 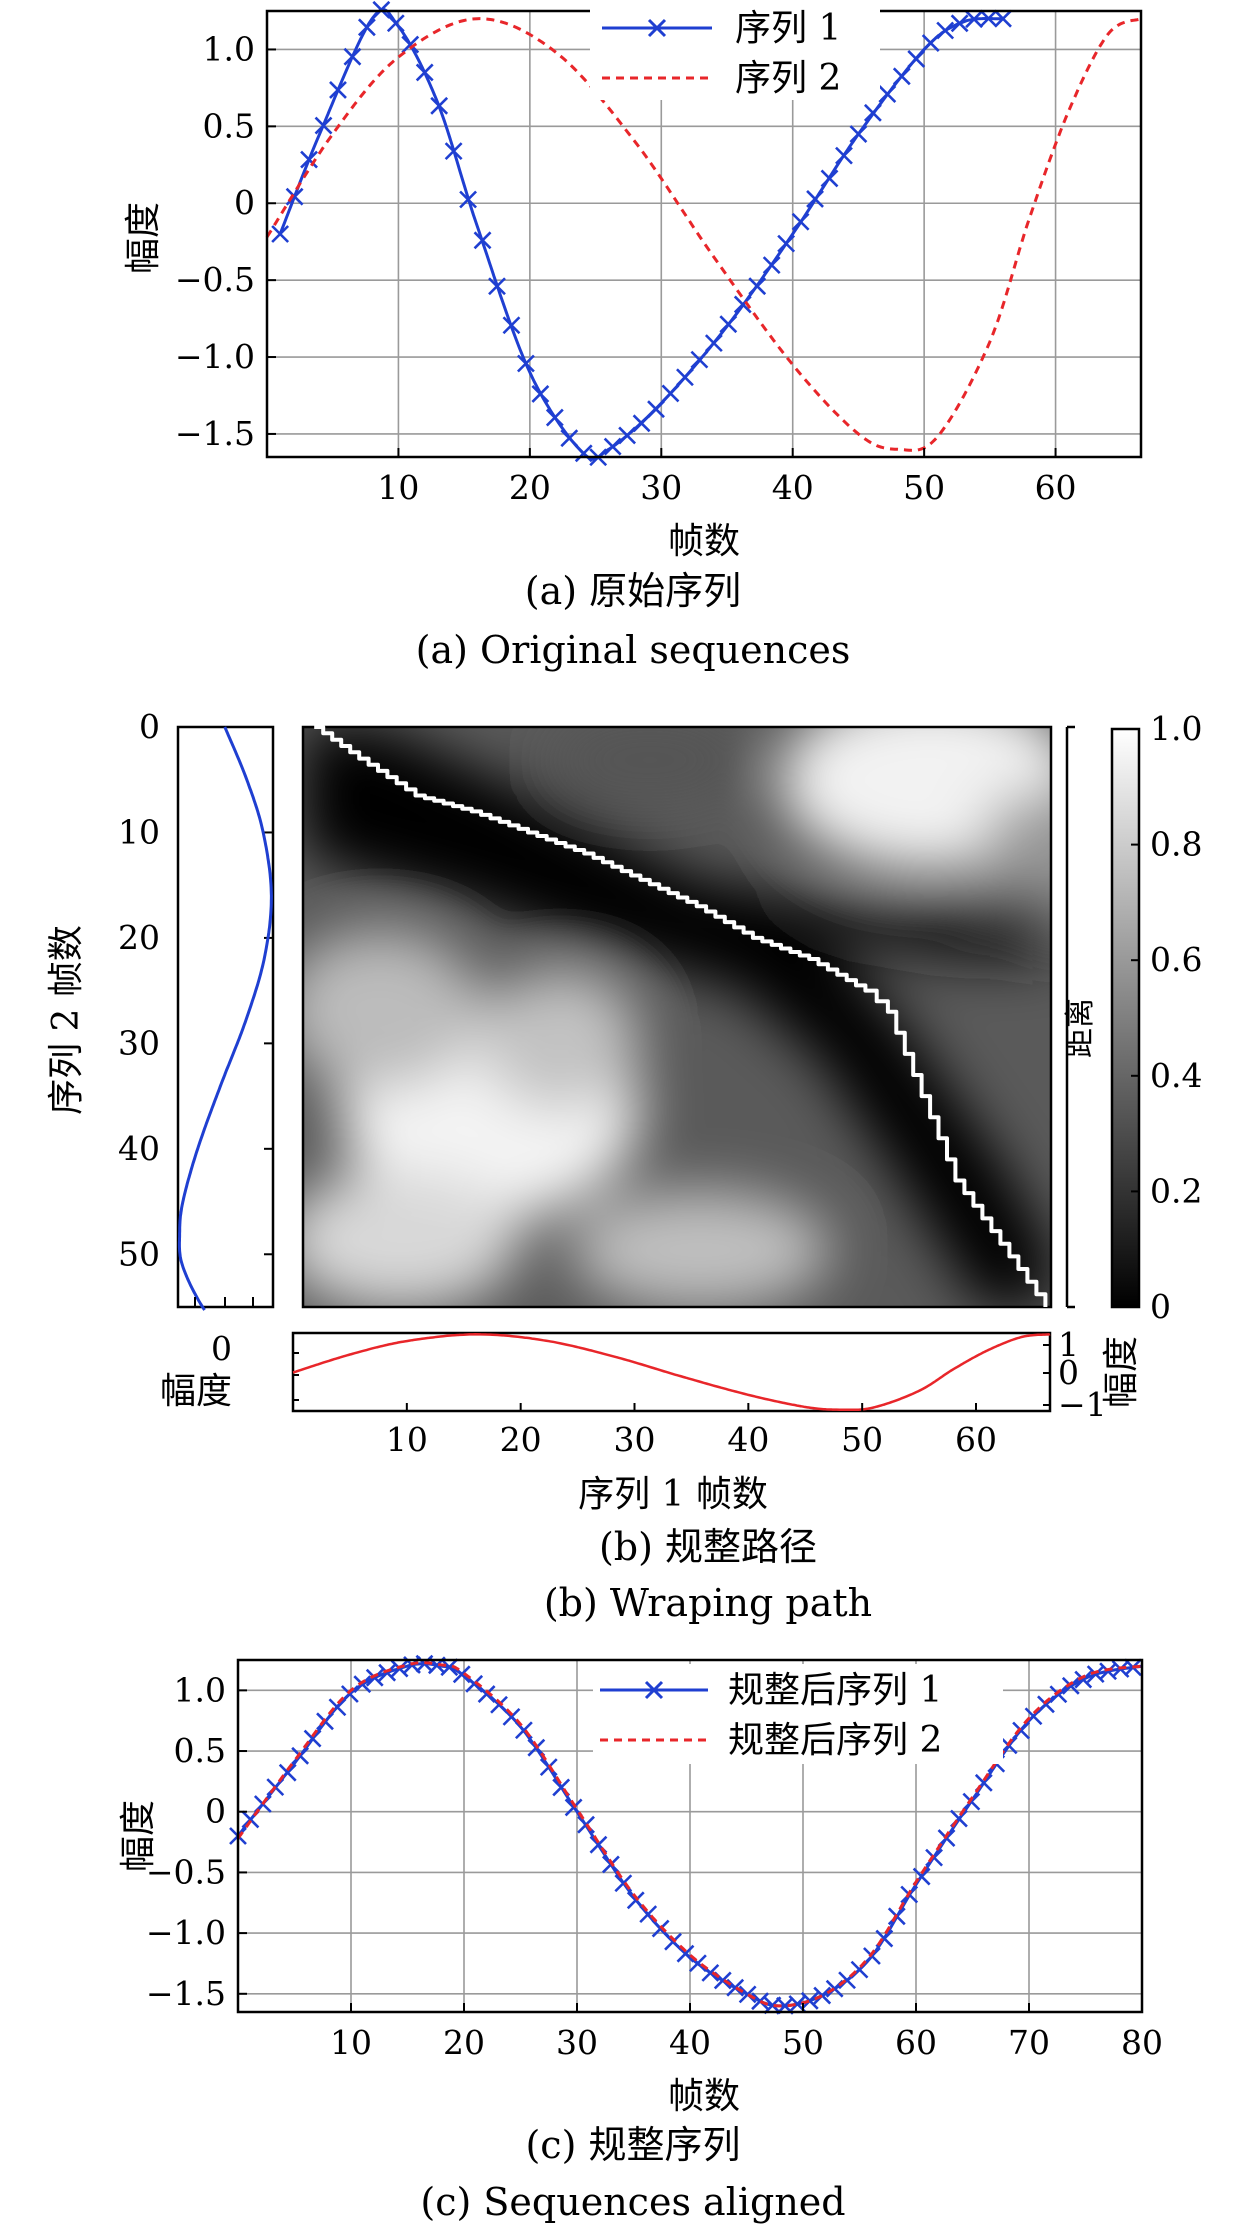 I want to click on panel-c-legend-box, so click(x=798, y=1714).